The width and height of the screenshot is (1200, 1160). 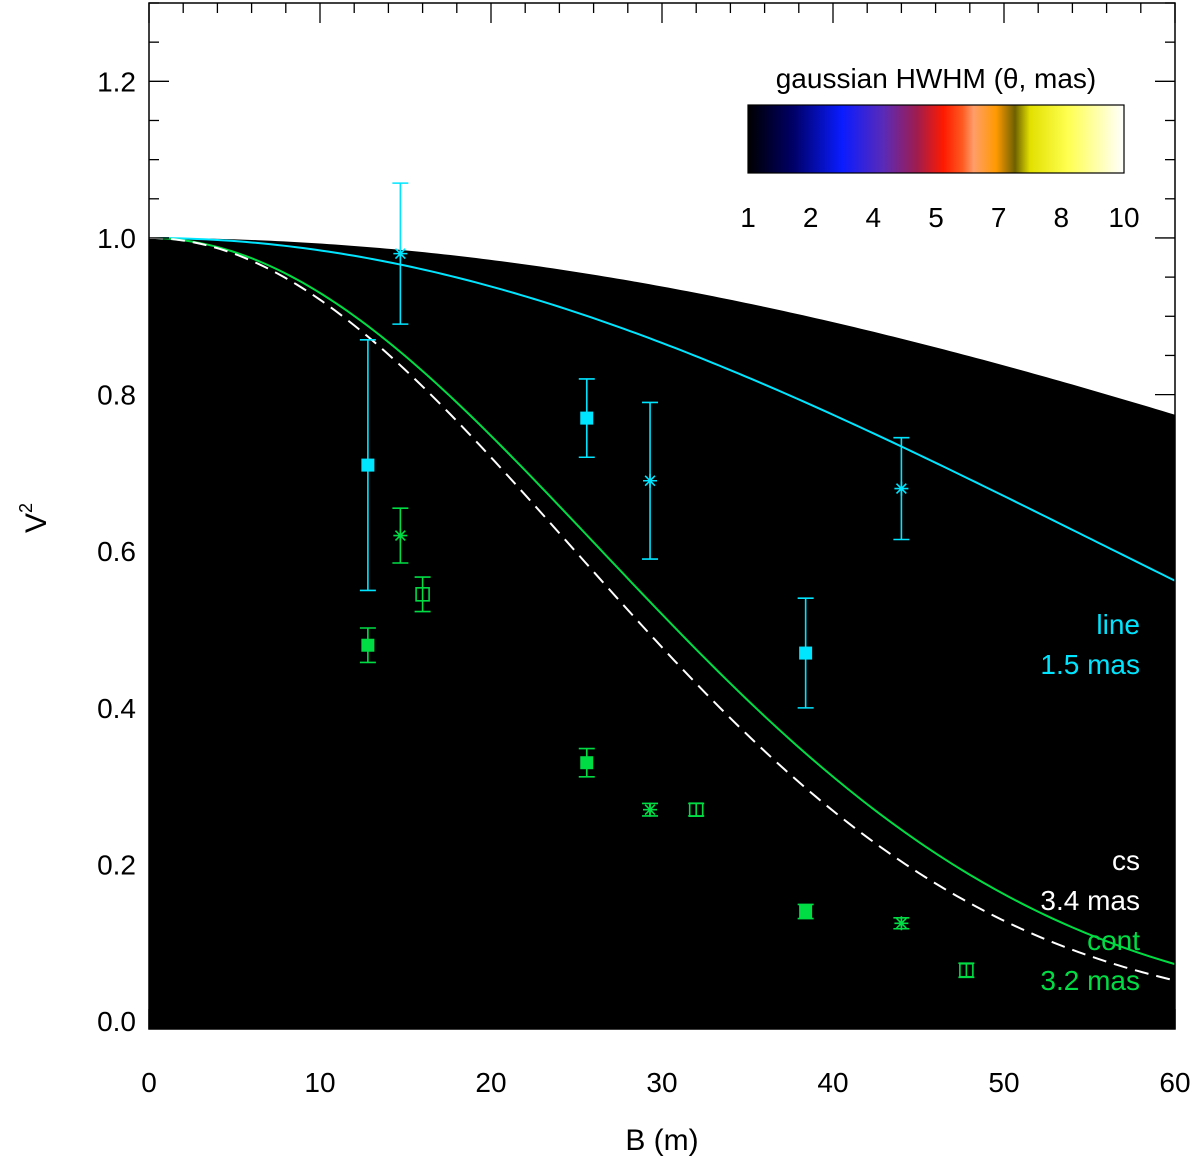 I want to click on annotation-cs-size: 3.4 mas, so click(x=1090, y=900).